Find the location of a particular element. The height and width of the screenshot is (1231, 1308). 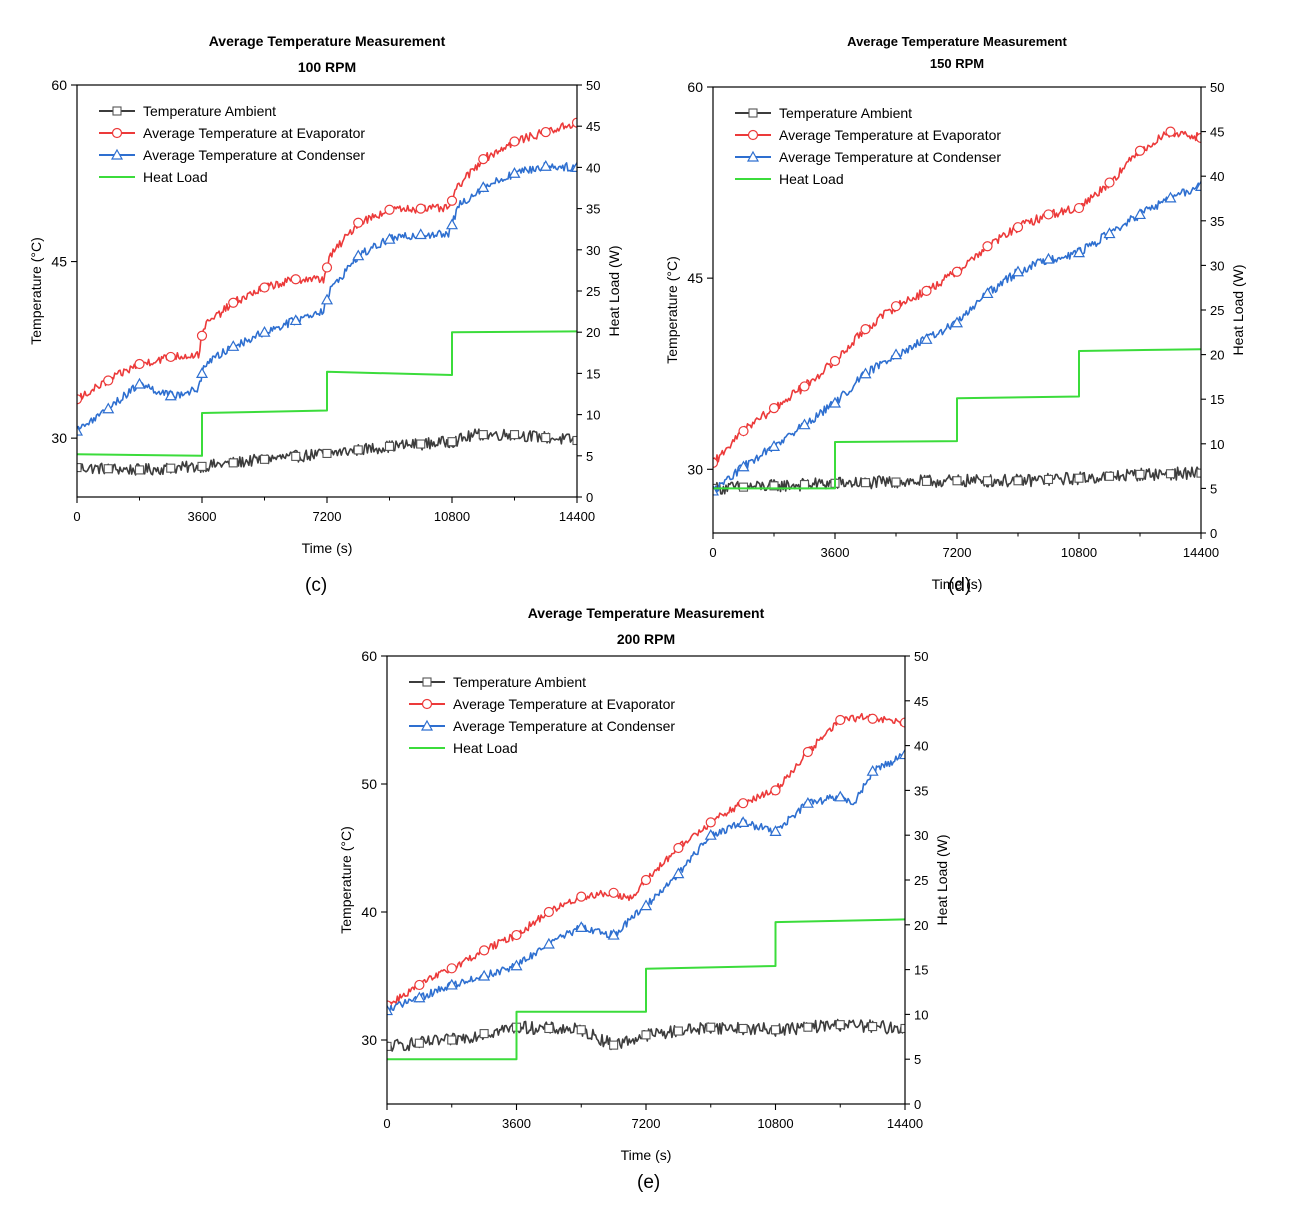

x-tick-label: 0 is located at coordinates (712, 552).